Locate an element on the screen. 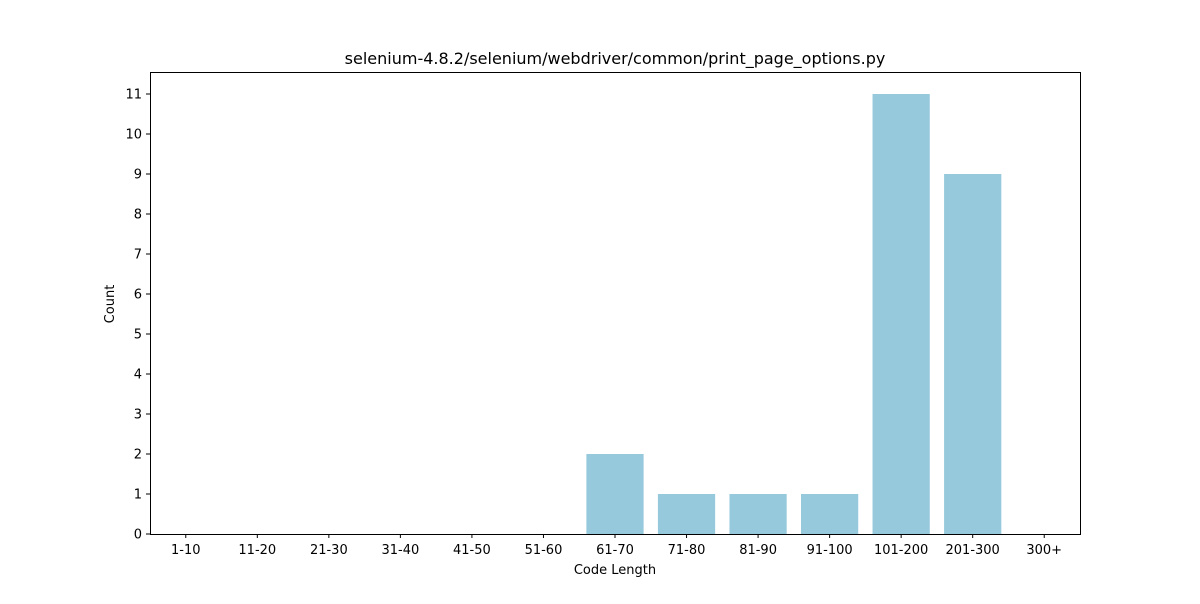 Image resolution: width=1200 pixels, height=604 pixels. x-tick-label: 51-60 is located at coordinates (544, 550).